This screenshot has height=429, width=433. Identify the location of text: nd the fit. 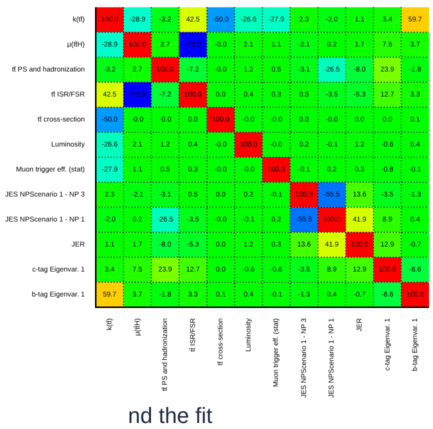
(170, 415).